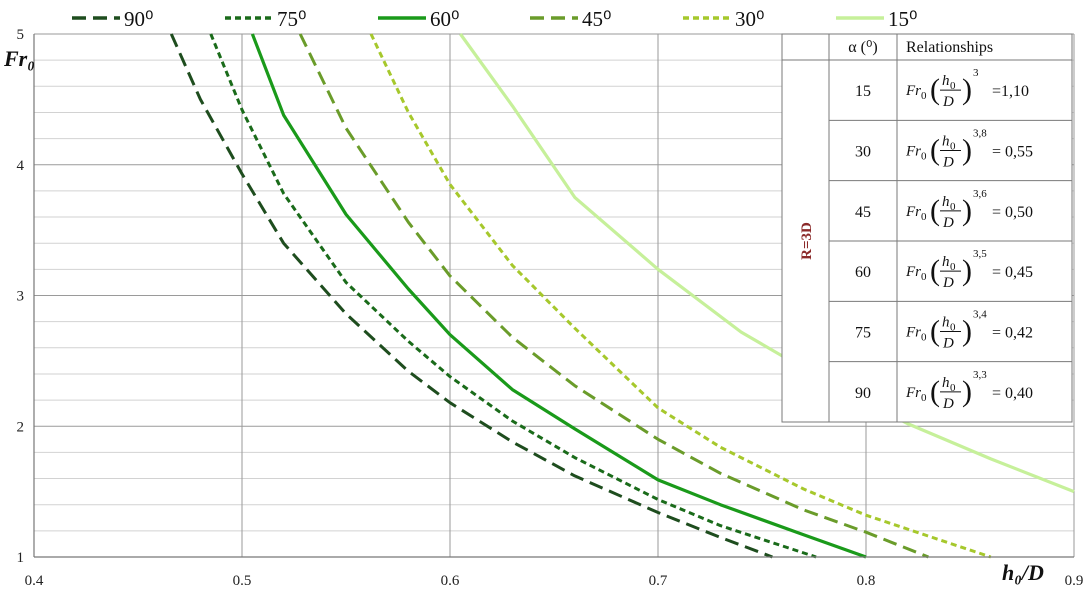  Describe the element at coordinates (450, 581) in the screenshot. I see `x-tick-label: 0.6` at that location.